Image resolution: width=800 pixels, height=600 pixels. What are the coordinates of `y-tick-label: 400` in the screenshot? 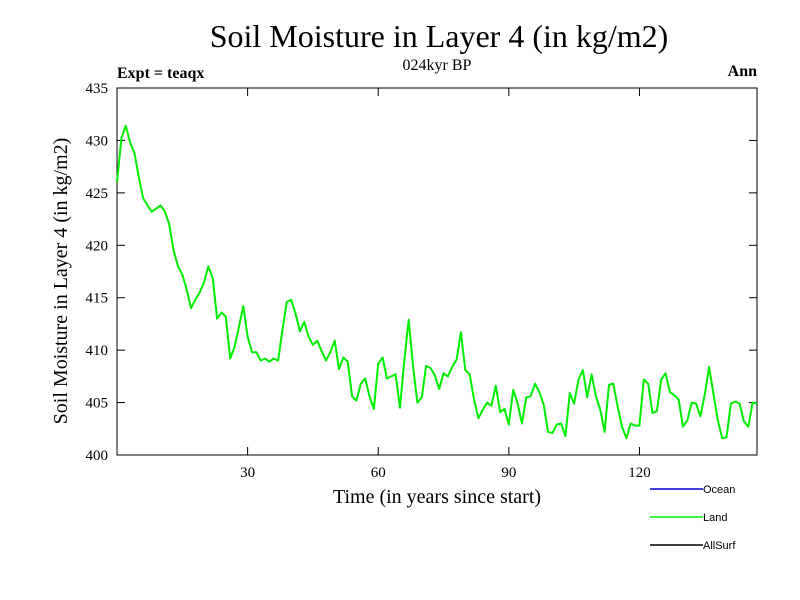 It's located at (97, 456).